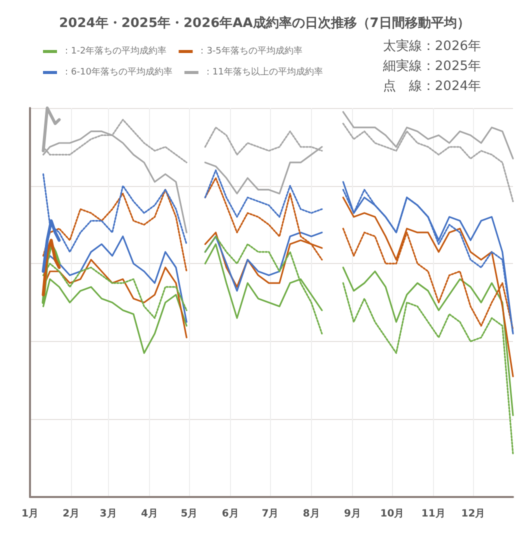  What do you see at coordinates (270, 514) in the screenshot?
I see `x-tick-label: 7月` at bounding box center [270, 514].